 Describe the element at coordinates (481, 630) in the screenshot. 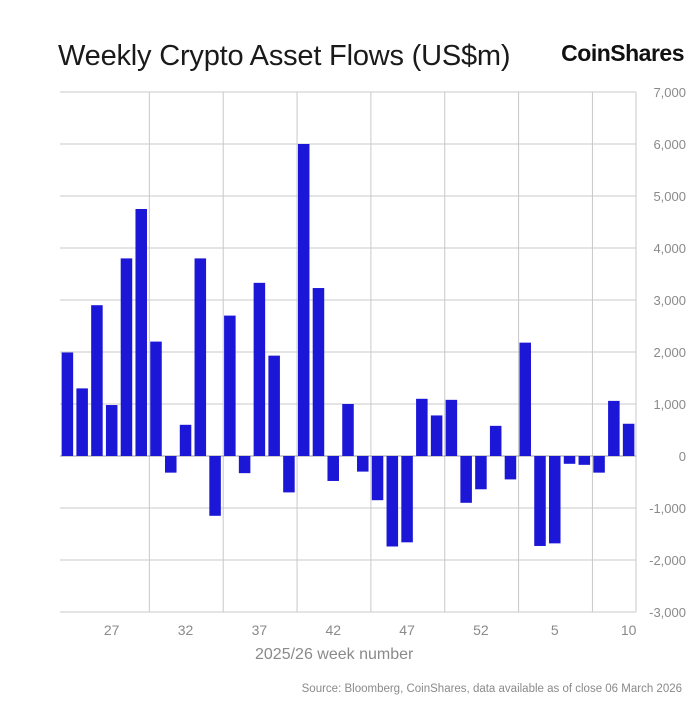

I see `x-tick-label: 52` at that location.